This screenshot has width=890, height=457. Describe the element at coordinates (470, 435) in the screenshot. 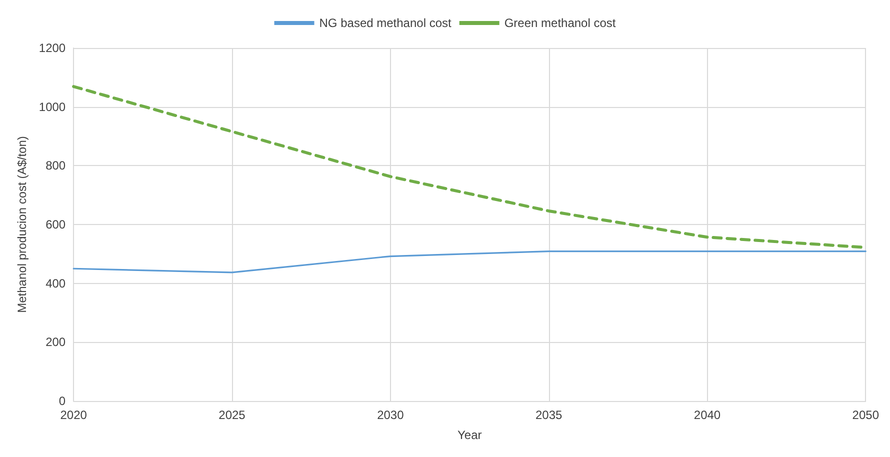

I see `x-axis-title: Year` at that location.